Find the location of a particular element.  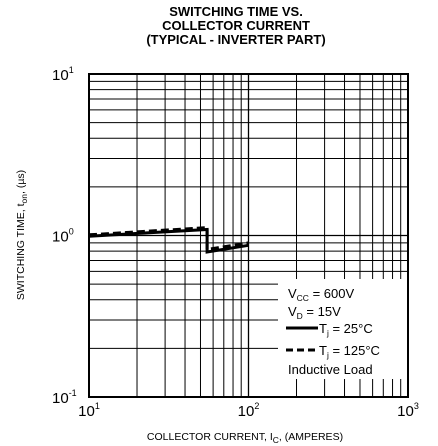

chart-title-line-2: COLLECTOR CURRENT is located at coordinates (236, 25).